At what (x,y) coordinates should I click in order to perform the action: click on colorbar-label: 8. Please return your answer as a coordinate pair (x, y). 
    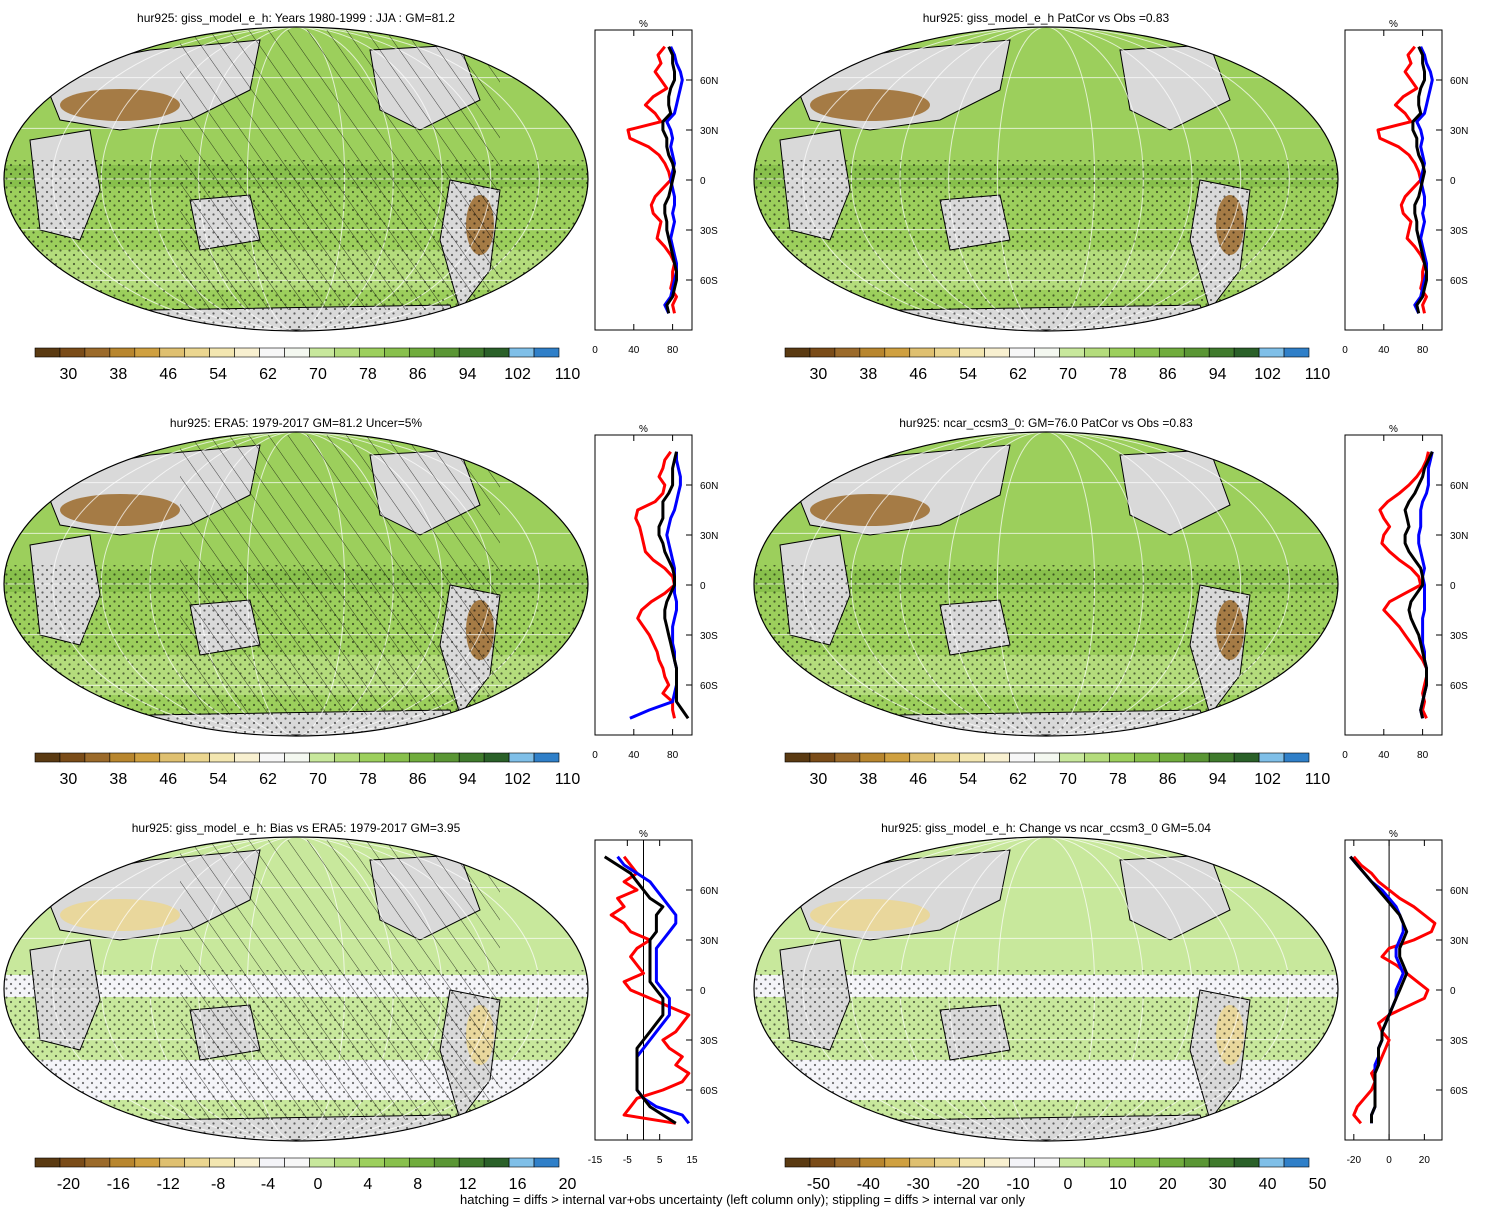
    Looking at the image, I should click on (417, 1184).